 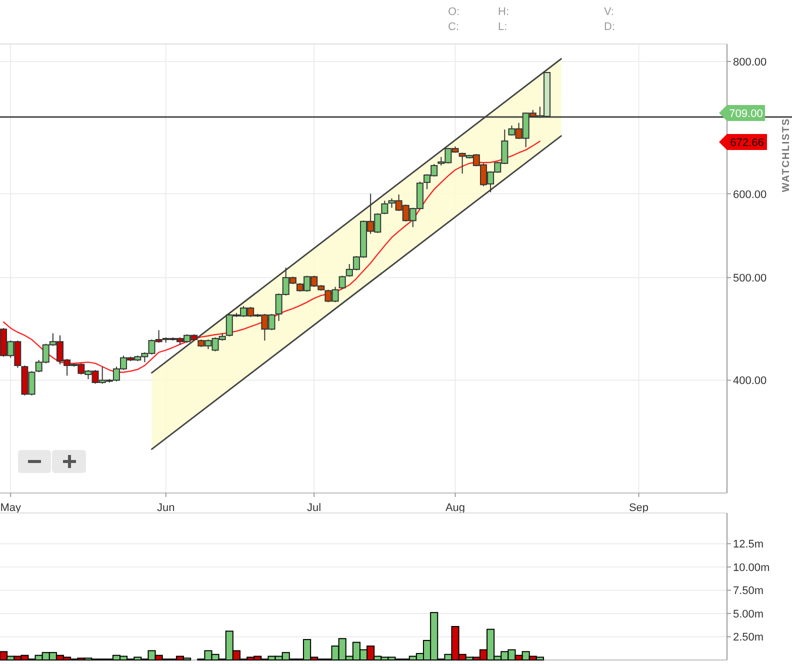 I want to click on x-tick-label: Aug, so click(x=455, y=508).